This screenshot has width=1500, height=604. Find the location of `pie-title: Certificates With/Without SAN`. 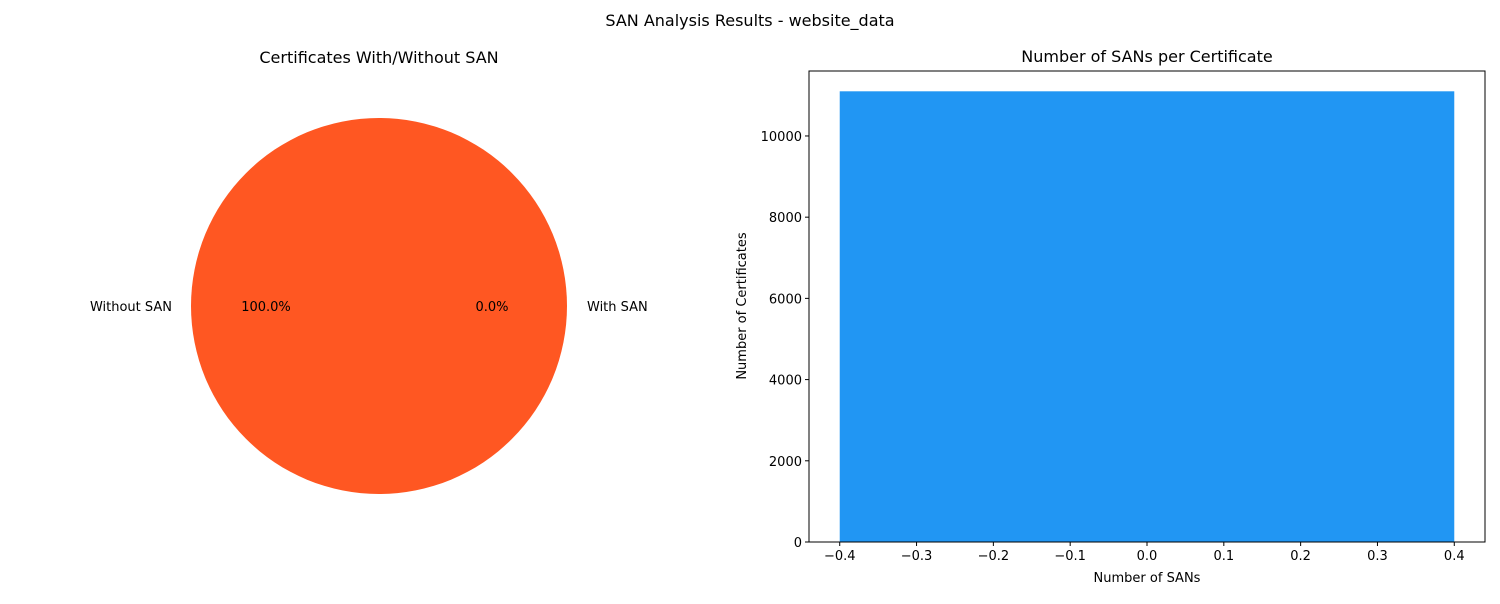

pie-title: Certificates With/Without SAN is located at coordinates (378, 57).